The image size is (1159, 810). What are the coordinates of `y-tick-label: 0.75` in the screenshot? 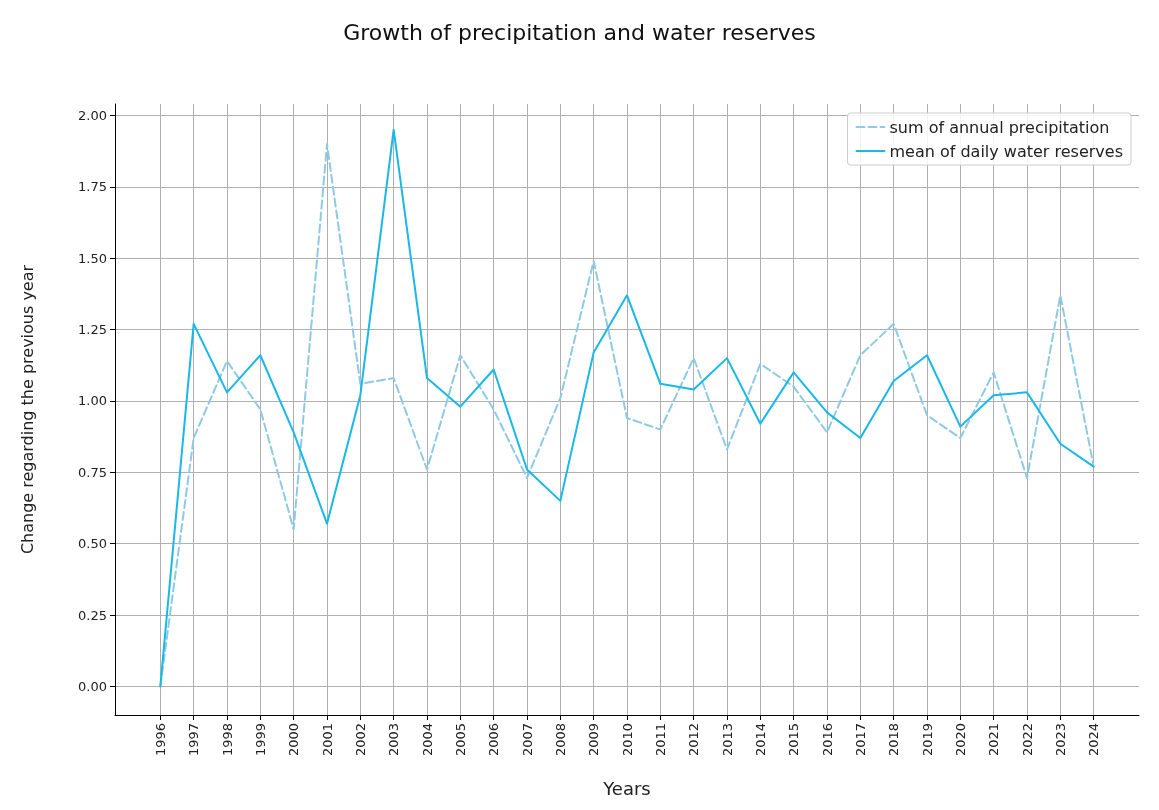 It's located at (92, 472).